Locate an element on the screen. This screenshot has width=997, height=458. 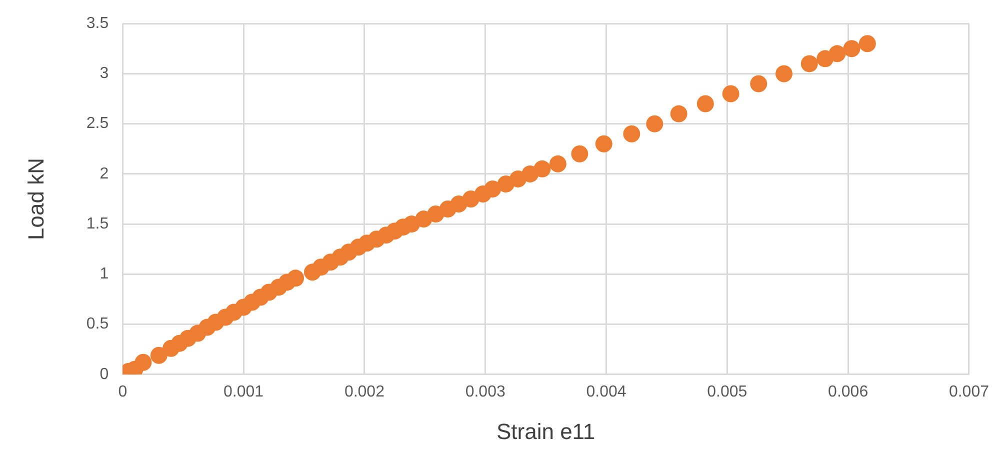
y-tick-label: 0.5 is located at coordinates (97, 324).